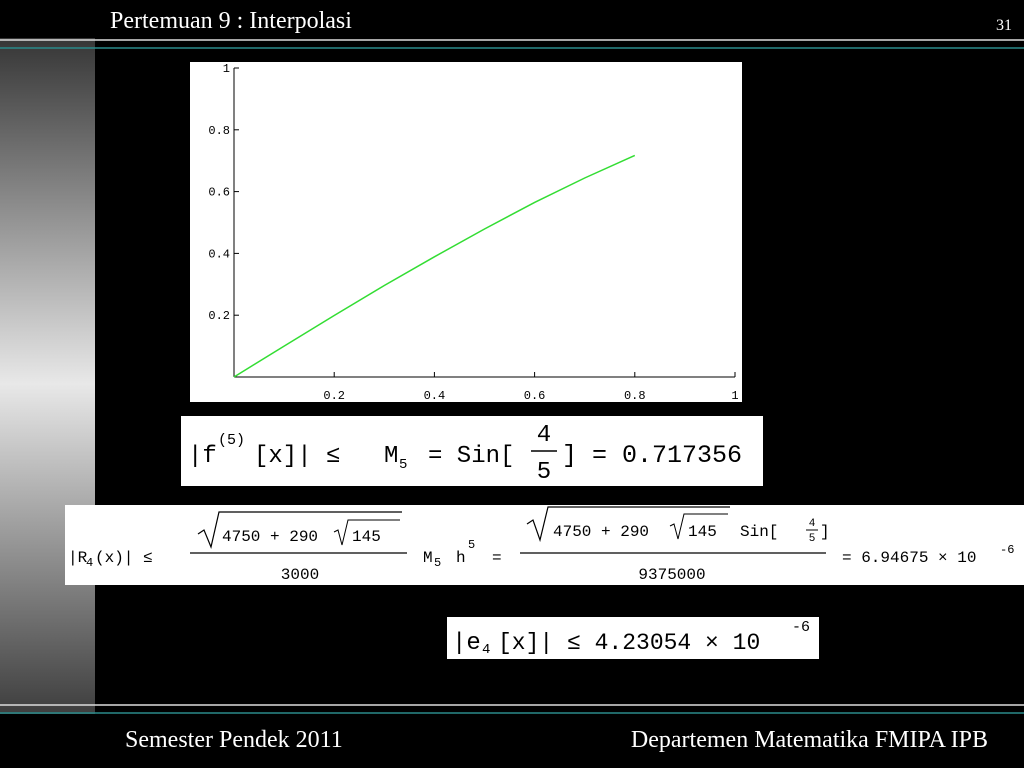 The height and width of the screenshot is (768, 1024). Describe the element at coordinates (202, 456) in the screenshot. I see `formula-text: |f` at that location.